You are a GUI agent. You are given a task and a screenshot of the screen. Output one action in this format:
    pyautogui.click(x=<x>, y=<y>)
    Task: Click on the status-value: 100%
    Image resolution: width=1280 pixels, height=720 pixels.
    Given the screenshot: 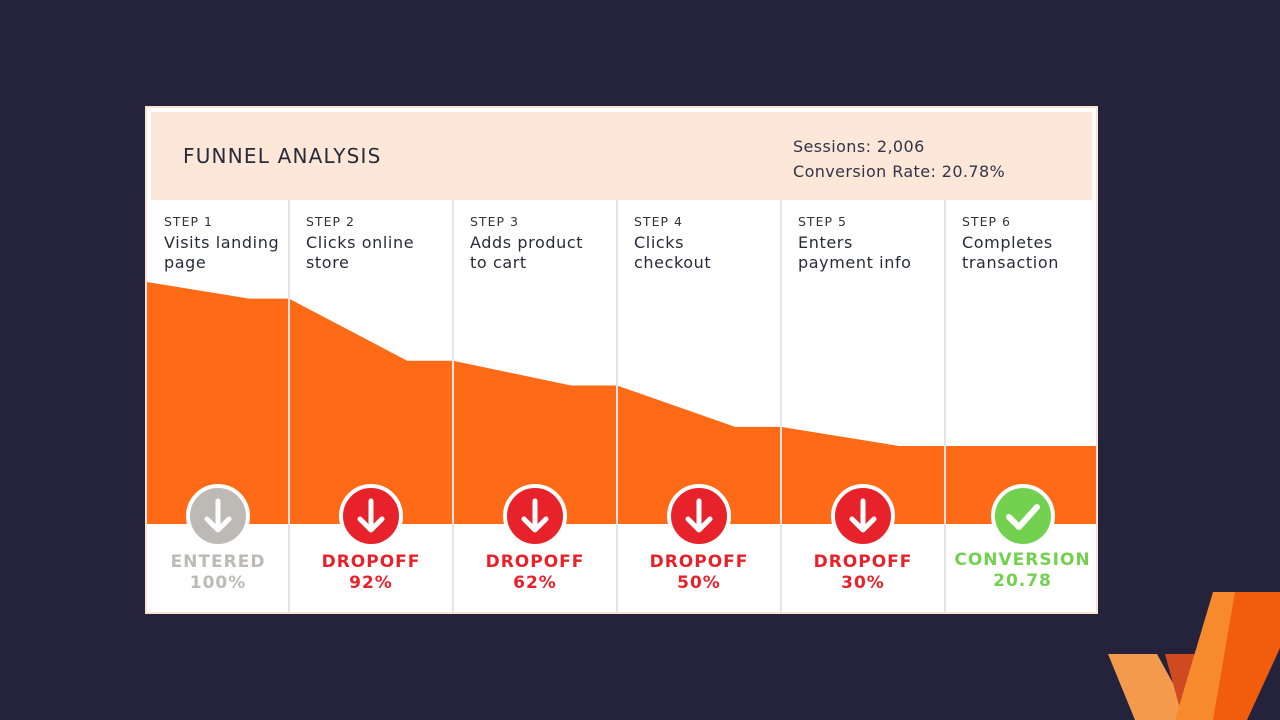 What is the action you would take?
    pyautogui.click(x=218, y=583)
    